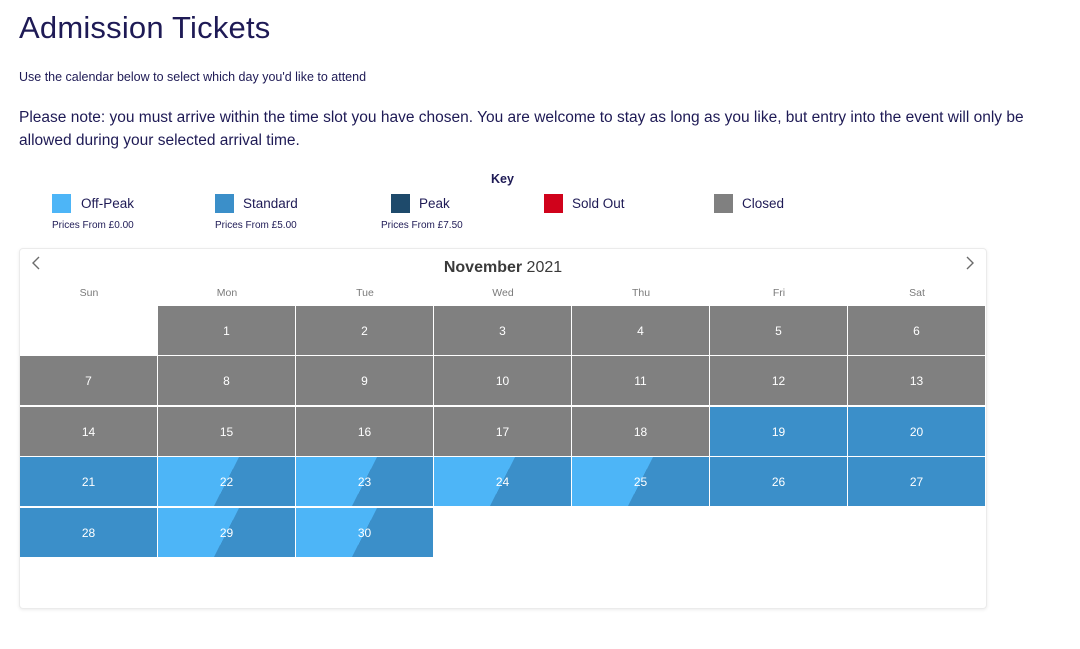 The height and width of the screenshot is (649, 1080). What do you see at coordinates (93, 225) in the screenshot?
I see `key-price-off-peak: Prices From £0.00` at bounding box center [93, 225].